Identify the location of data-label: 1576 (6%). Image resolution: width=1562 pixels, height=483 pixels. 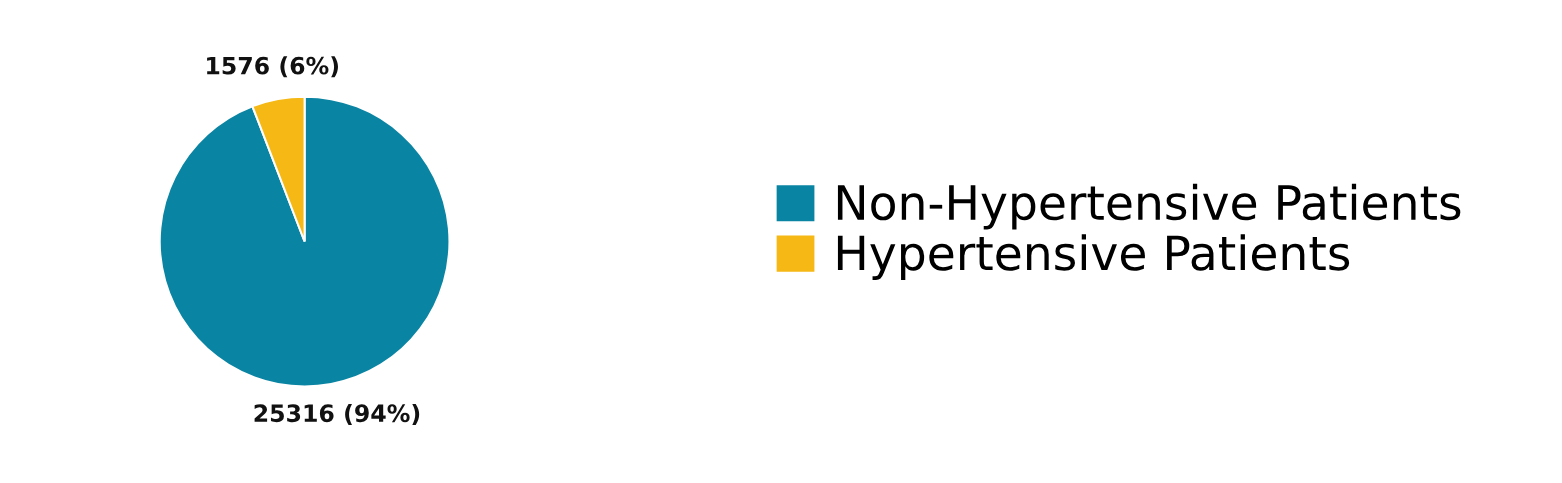
(272, 67).